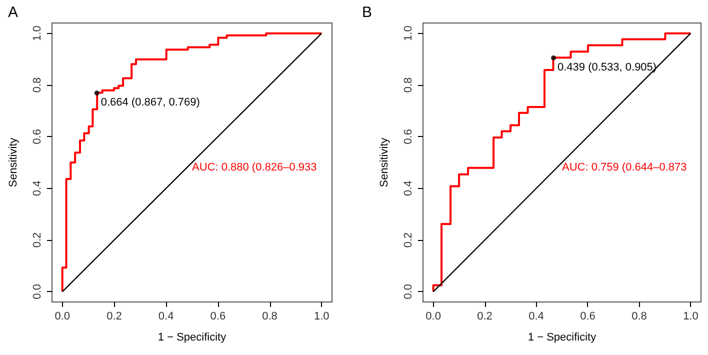 This screenshot has height=355, width=708. Describe the element at coordinates (607, 67) in the screenshot. I see `annotation: 0.439 (0.533, 0.905)` at that location.